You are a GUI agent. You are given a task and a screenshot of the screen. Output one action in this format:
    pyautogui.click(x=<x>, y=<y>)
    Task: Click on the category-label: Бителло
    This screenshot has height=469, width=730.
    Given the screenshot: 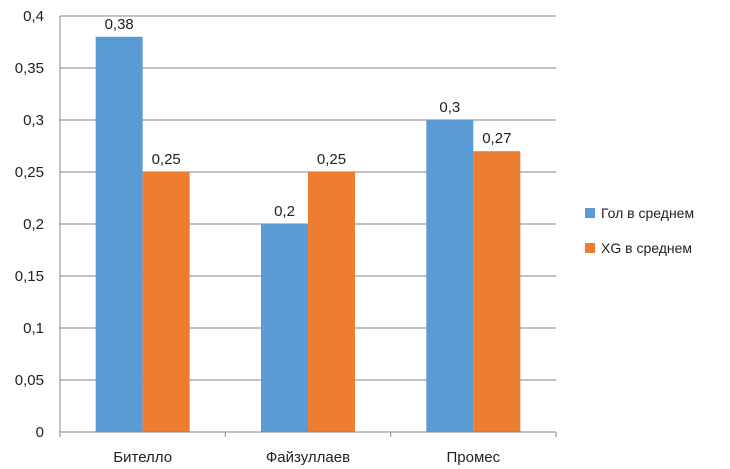 What is the action you would take?
    pyautogui.click(x=142, y=457)
    